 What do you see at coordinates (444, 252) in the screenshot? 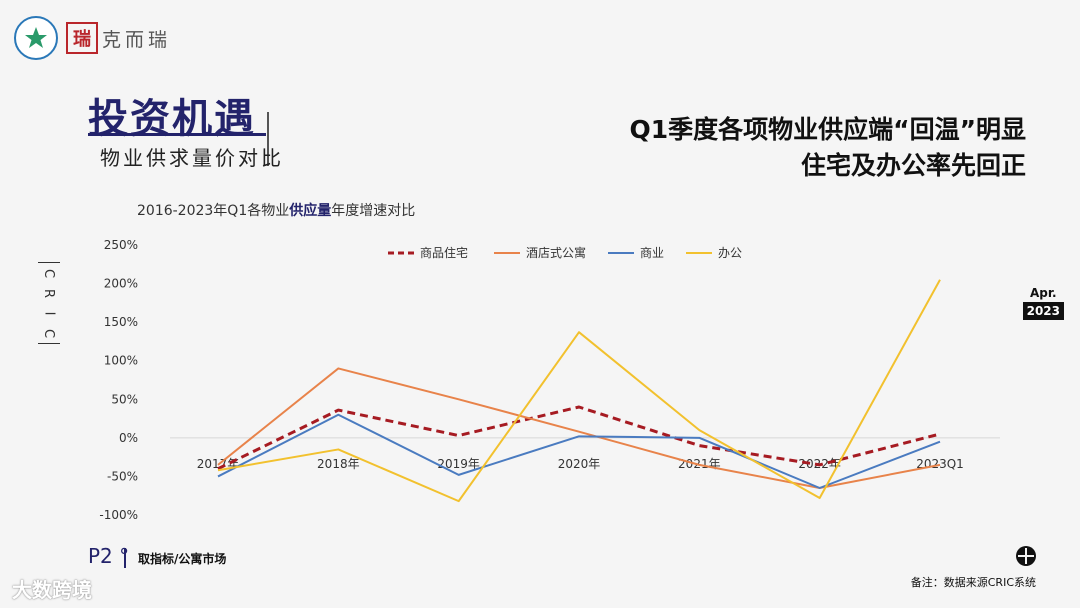
I see `legend-label-residential: 商品住宅` at bounding box center [444, 252].